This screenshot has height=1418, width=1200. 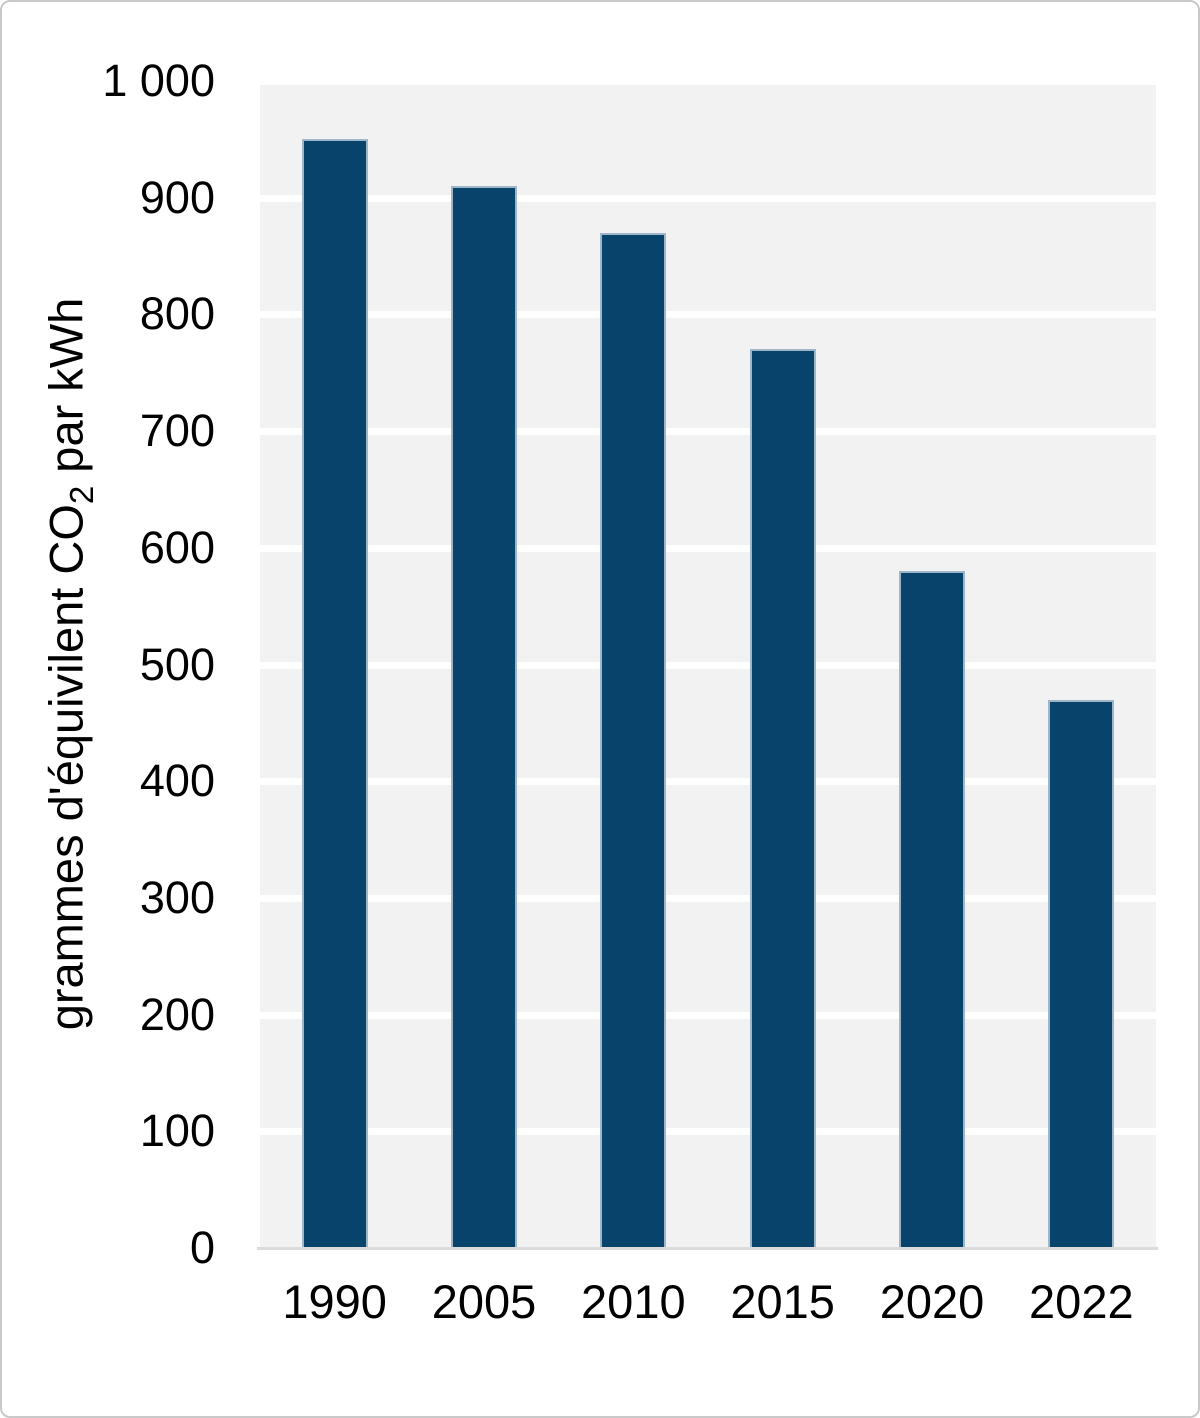 What do you see at coordinates (484, 1301) in the screenshot?
I see `x-tick-label-2005: 2005` at bounding box center [484, 1301].